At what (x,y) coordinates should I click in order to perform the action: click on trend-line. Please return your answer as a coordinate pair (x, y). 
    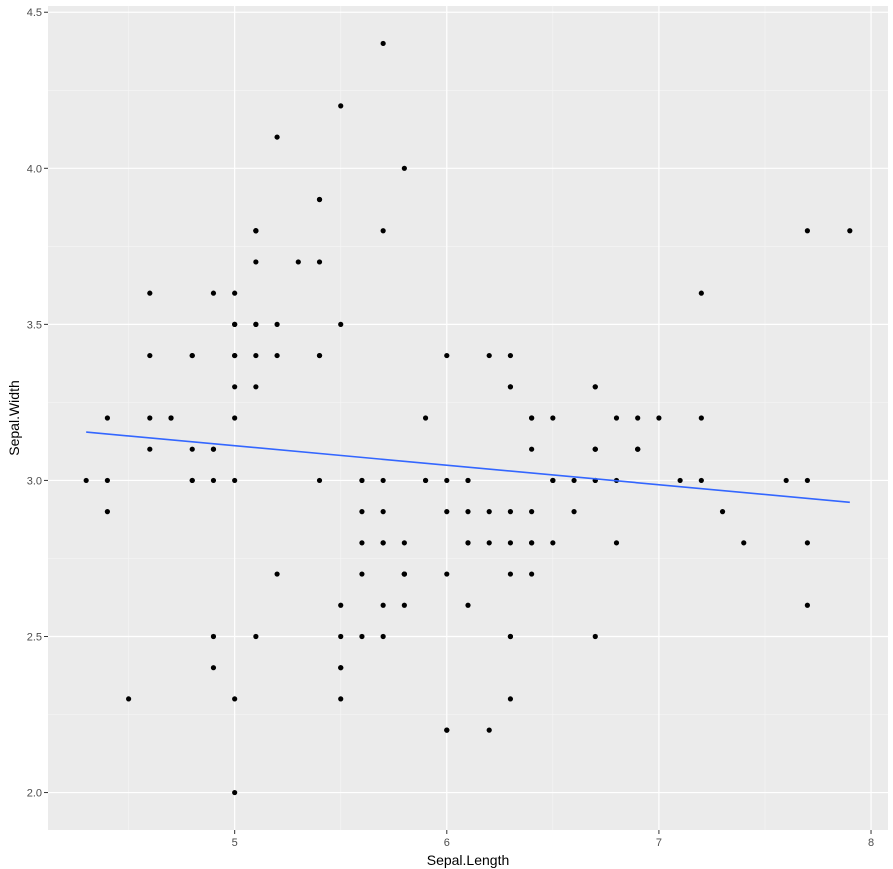
    Looking at the image, I should click on (468, 467).